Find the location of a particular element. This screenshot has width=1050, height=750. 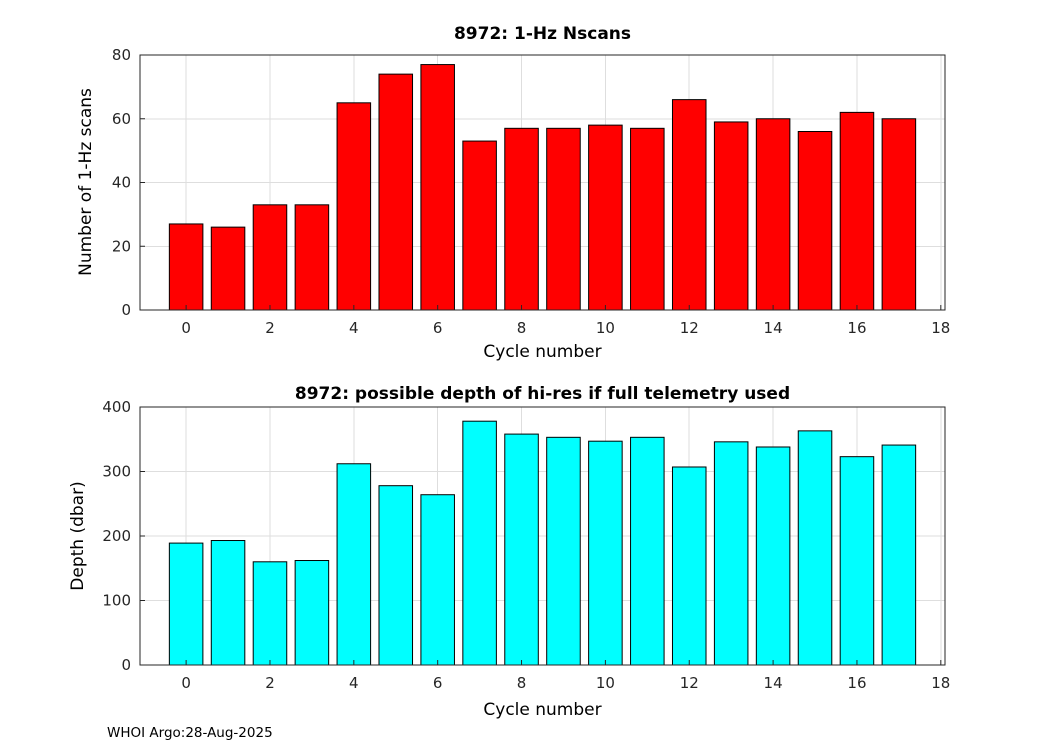

y-tick-label: 100 is located at coordinates (116, 601).